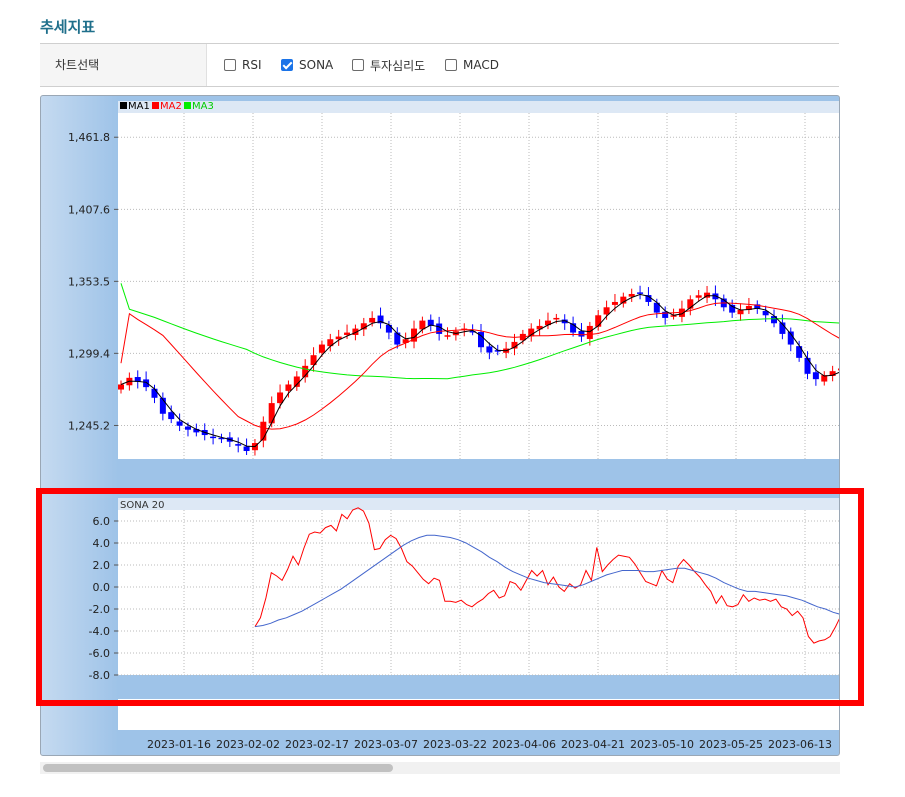  I want to click on psychology-label: 투자심리도, so click(398, 65).